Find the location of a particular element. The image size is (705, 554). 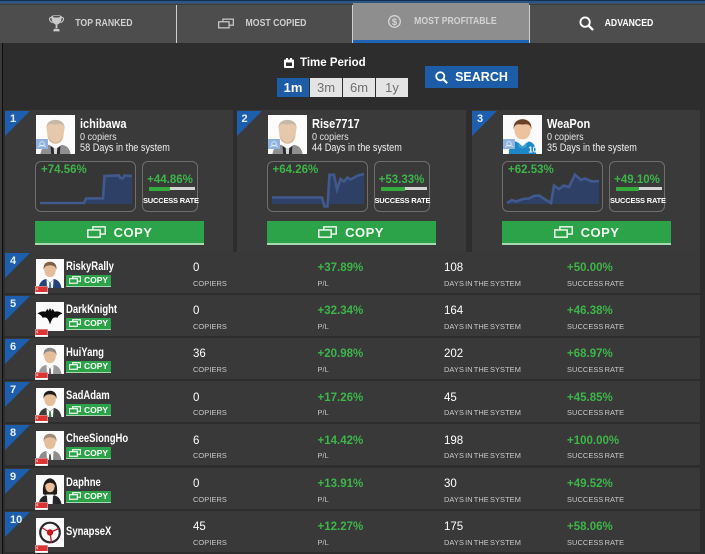

svg-text: 10 is located at coordinates (532, 150).